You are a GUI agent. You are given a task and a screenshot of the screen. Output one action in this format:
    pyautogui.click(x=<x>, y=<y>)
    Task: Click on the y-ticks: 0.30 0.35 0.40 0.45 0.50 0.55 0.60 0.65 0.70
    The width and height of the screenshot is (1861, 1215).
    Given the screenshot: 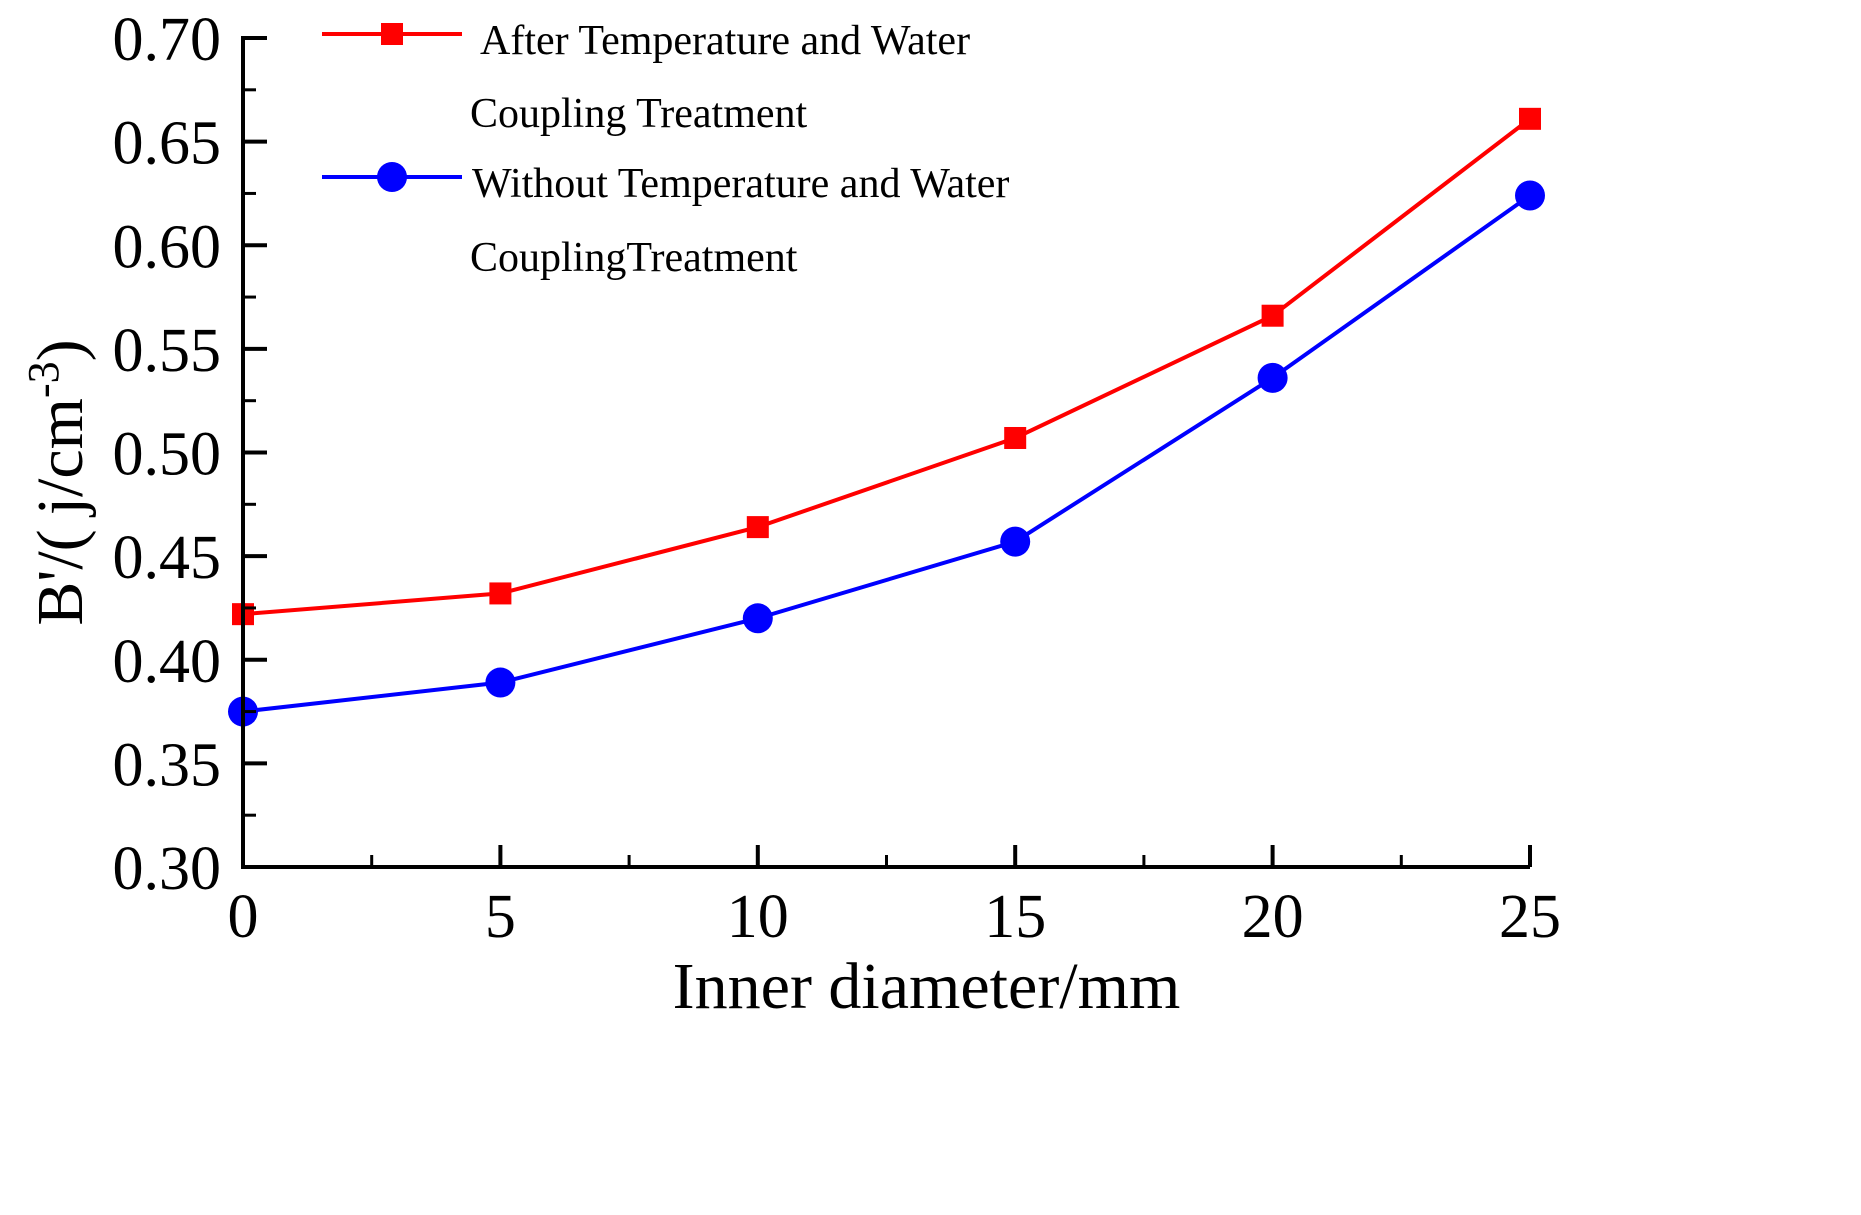 What is the action you would take?
    pyautogui.click(x=190, y=454)
    